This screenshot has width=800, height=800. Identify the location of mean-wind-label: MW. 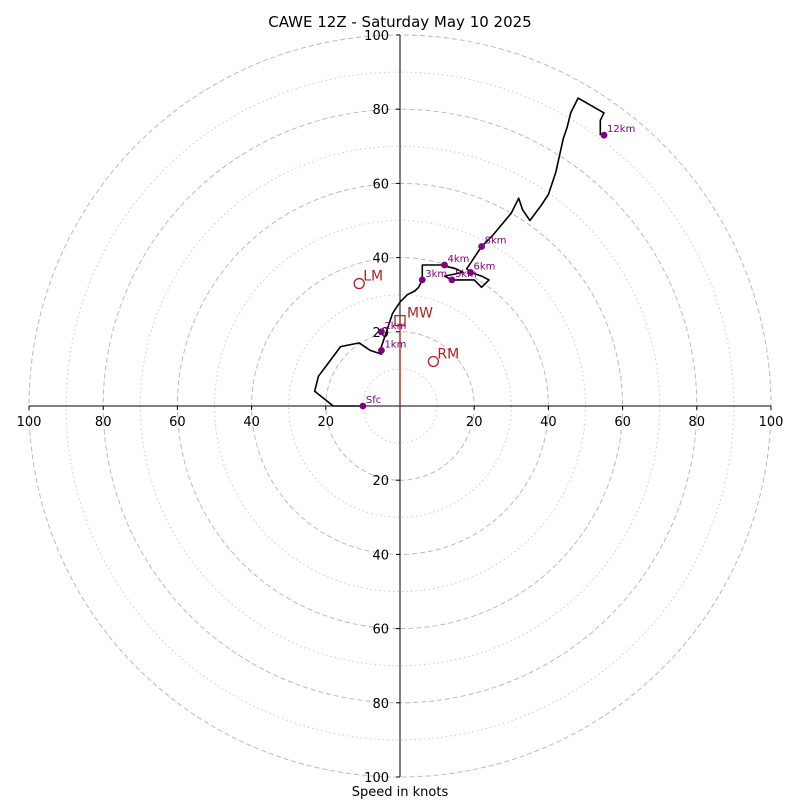
(420, 314).